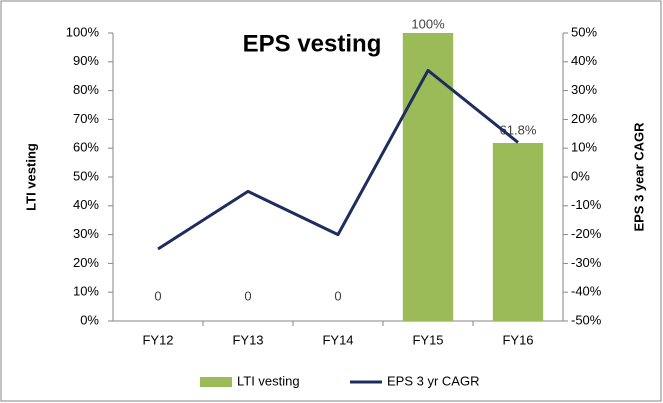 This screenshot has height=403, width=663. I want to click on y2-tick-label: 50%, so click(584, 31).